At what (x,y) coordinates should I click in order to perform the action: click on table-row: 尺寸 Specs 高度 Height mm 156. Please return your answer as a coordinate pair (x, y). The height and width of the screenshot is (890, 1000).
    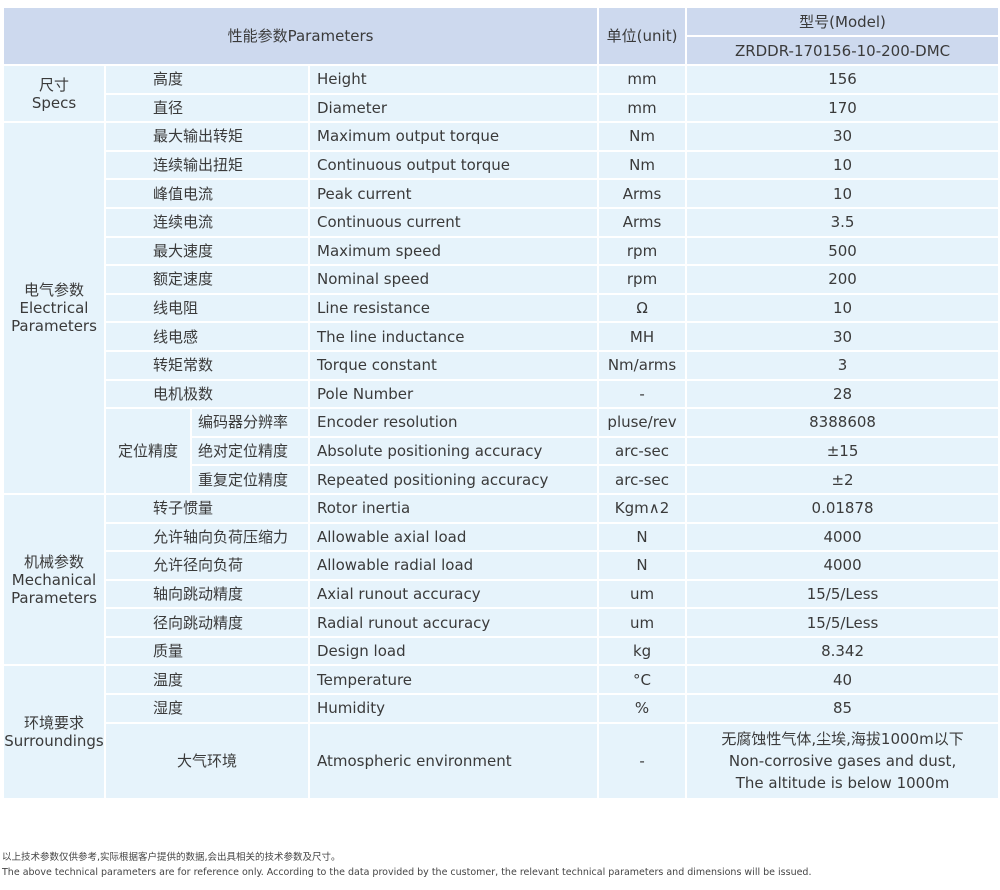
    Looking at the image, I should click on (501, 93).